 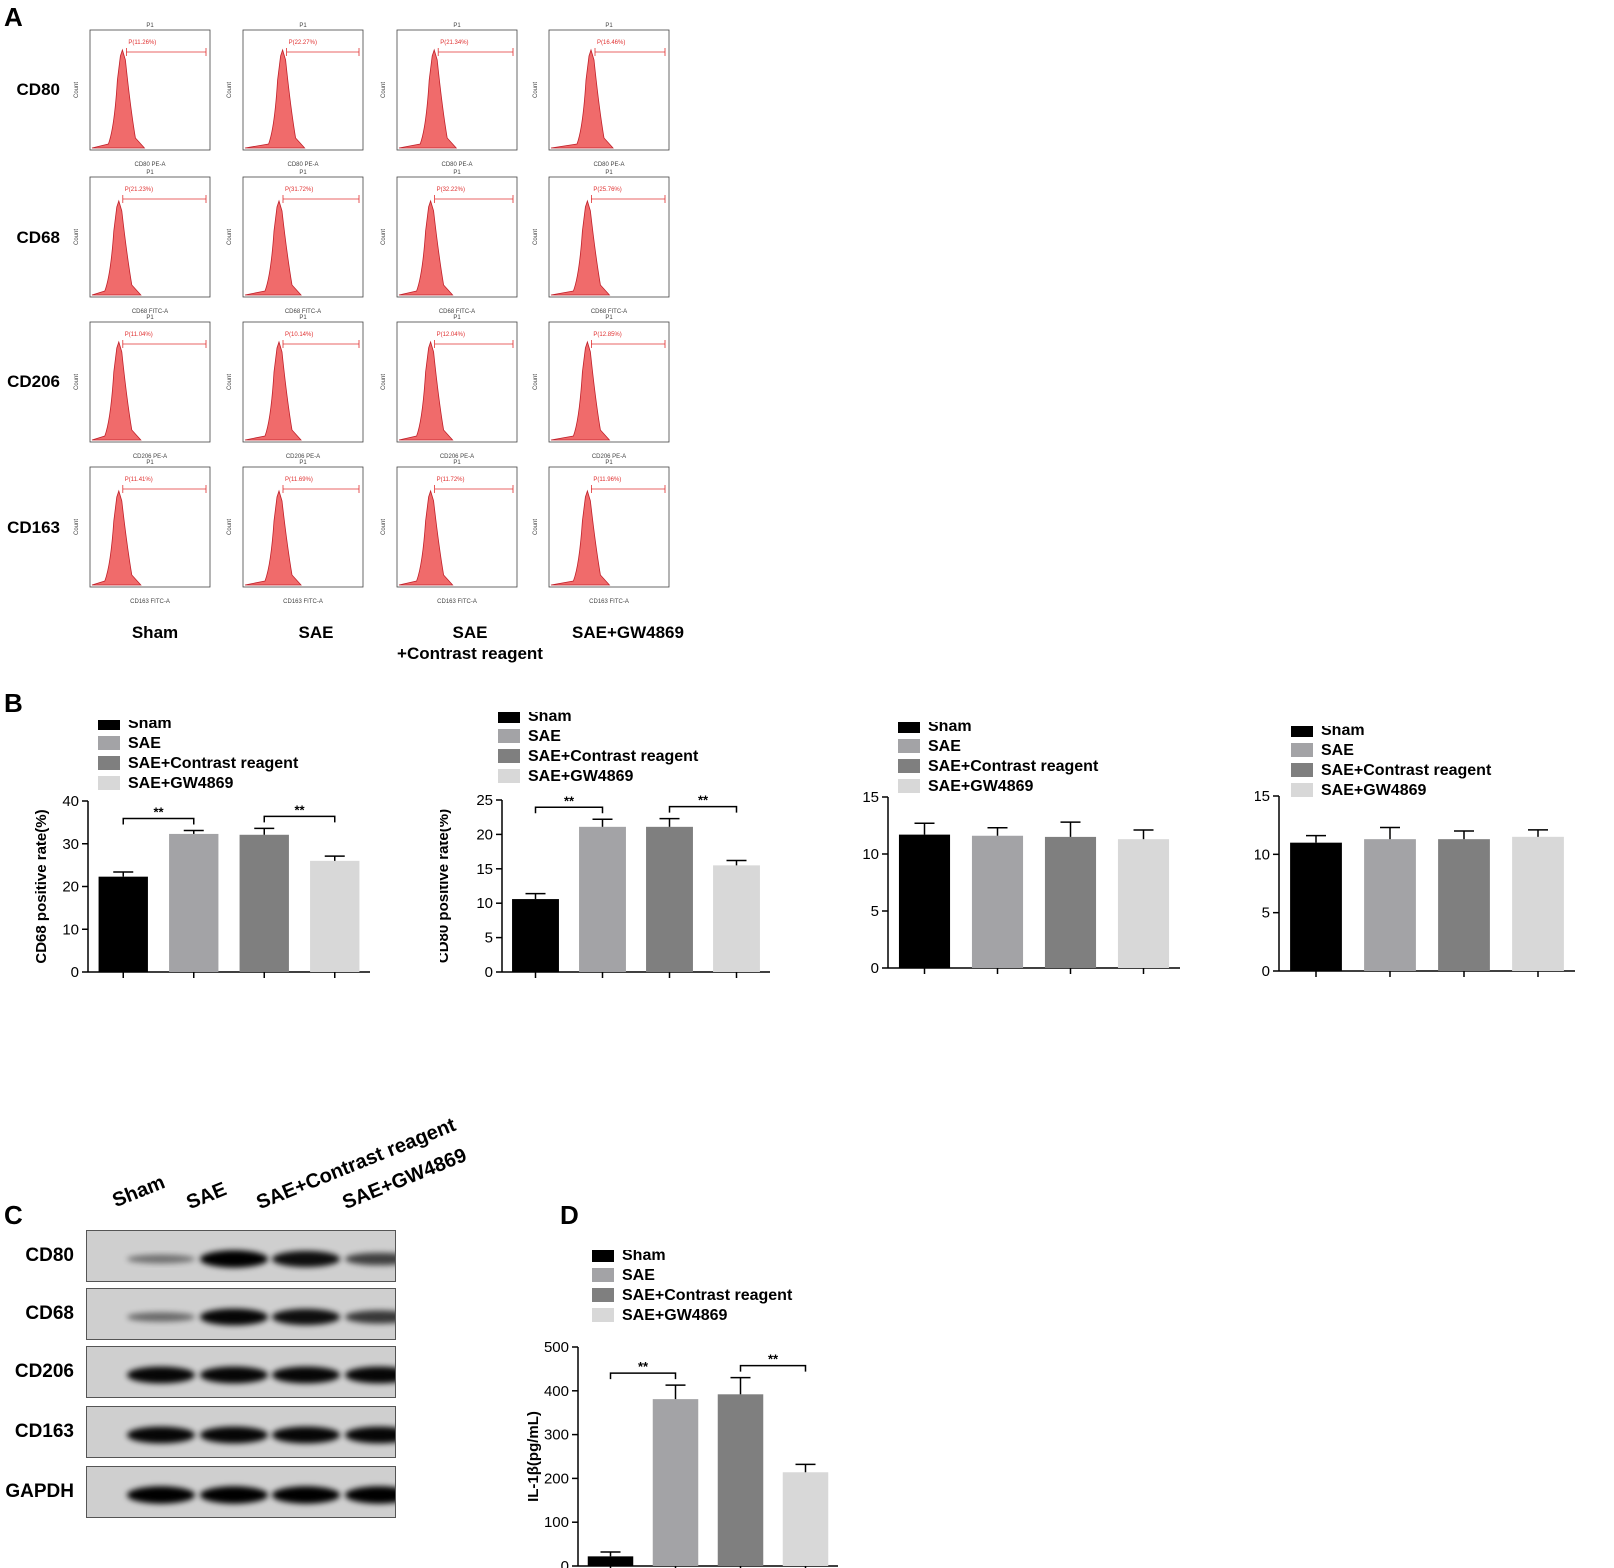 What do you see at coordinates (316, 632) in the screenshot?
I see `flow-col-label-sae: SAE` at bounding box center [316, 632].